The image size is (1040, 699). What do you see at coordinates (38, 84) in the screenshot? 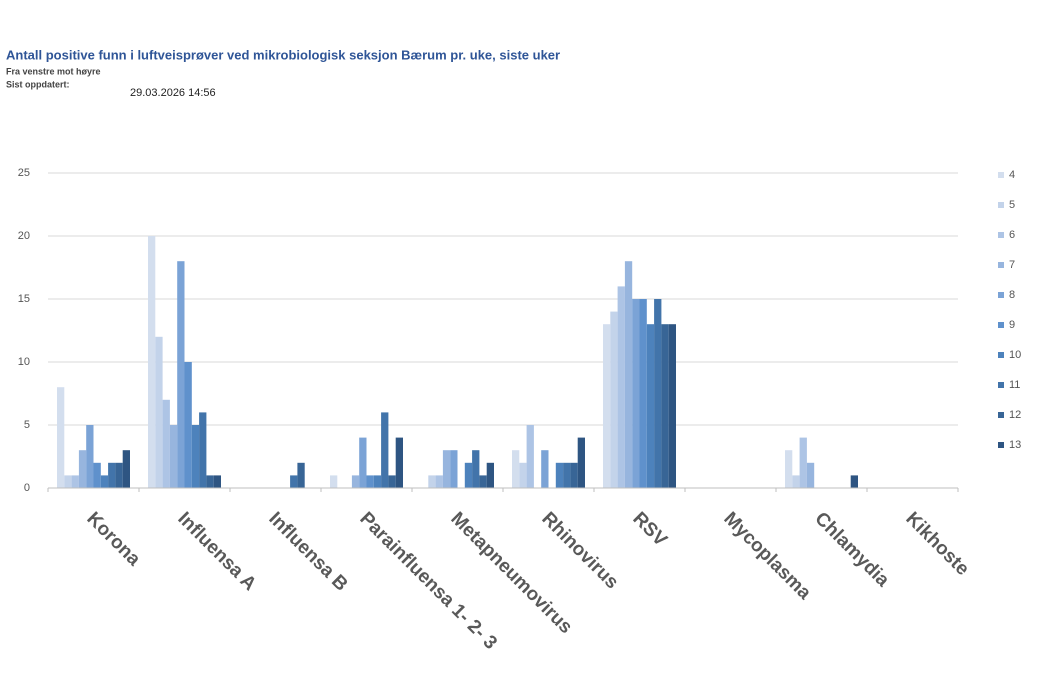
I see `updated-label: Sist oppdatert:` at bounding box center [38, 84].